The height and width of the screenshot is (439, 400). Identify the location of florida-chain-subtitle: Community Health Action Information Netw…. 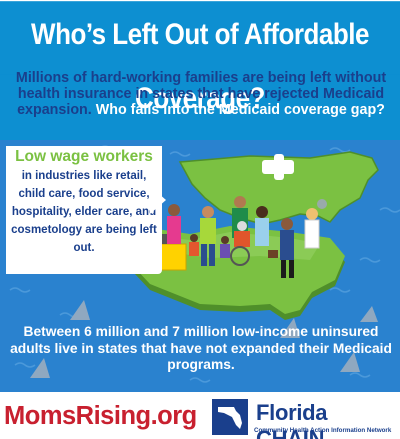
(323, 430).